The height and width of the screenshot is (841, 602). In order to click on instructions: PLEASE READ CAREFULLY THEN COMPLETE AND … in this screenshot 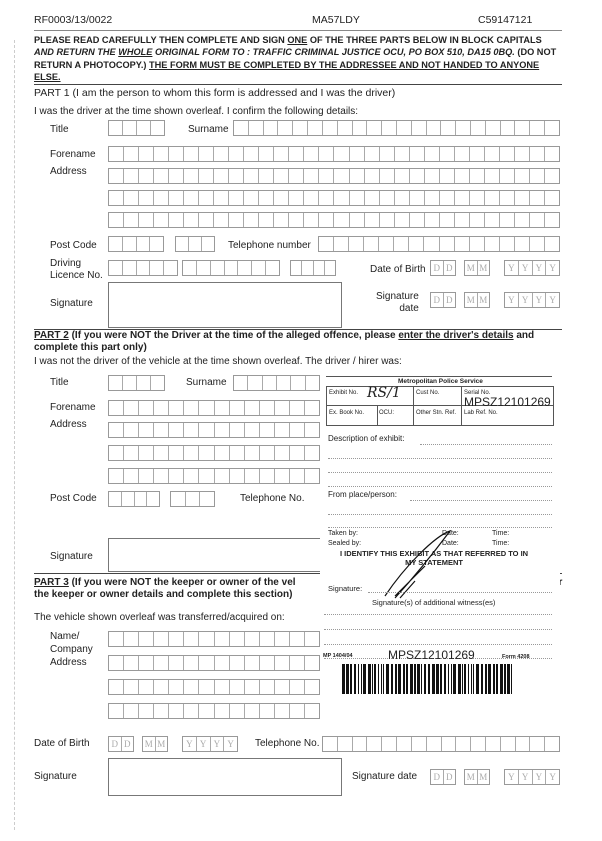, I will do `click(295, 58)`.